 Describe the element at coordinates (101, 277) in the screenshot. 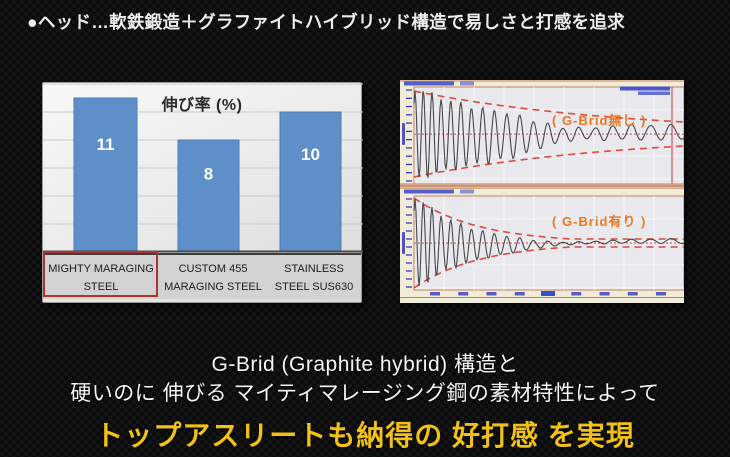

I see `bar-category-label-mighty-maraging: MIGHTY MARAGING STEEL` at that location.